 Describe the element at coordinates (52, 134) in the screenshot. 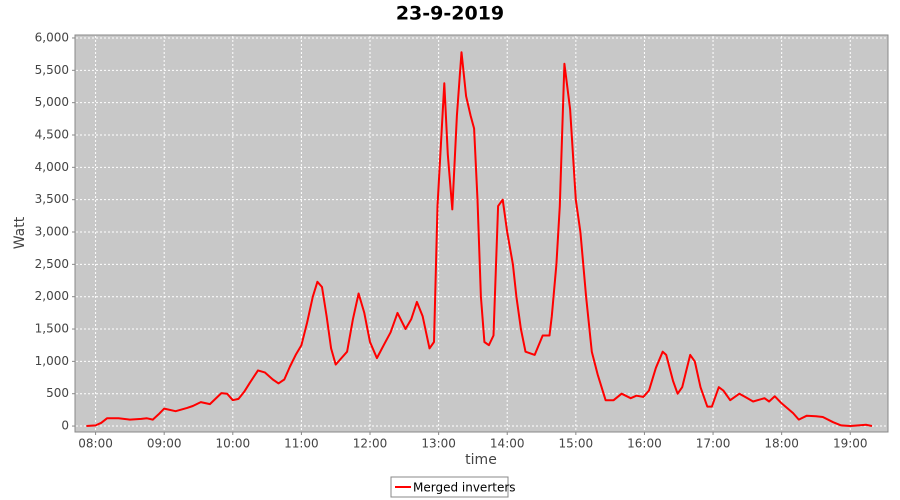

I see `y-tick-label: 4,500` at that location.